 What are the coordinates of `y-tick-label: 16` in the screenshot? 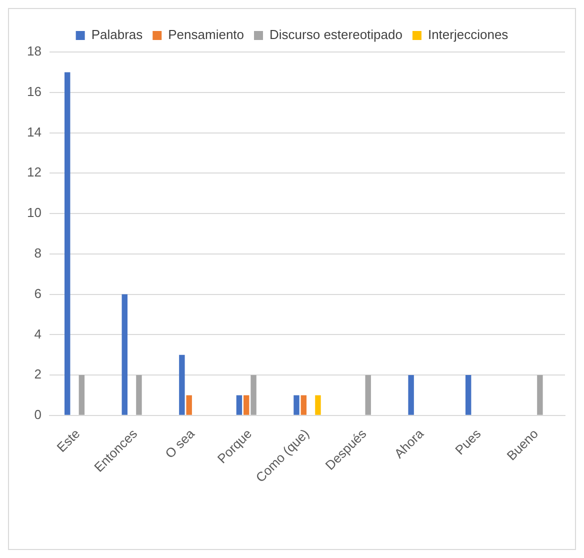 It's located at (34, 91).